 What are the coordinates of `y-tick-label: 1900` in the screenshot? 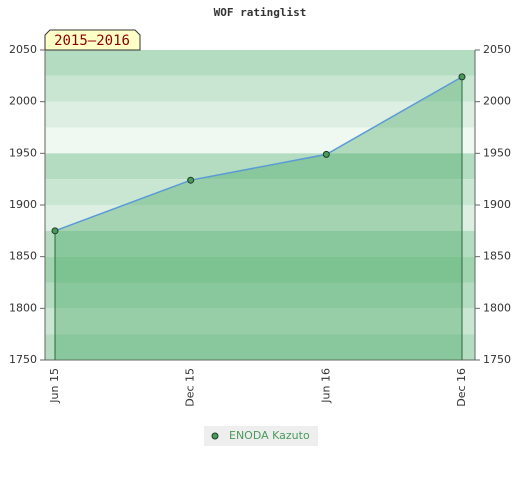 It's located at (23, 204).